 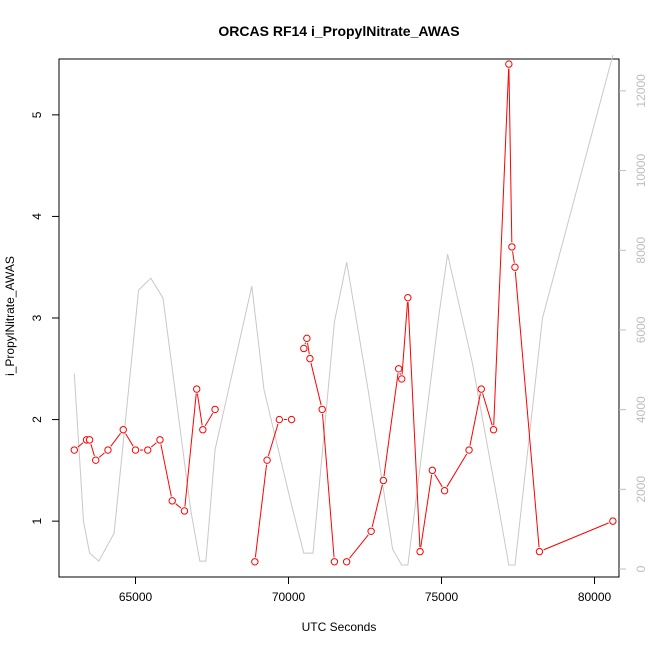 What do you see at coordinates (37, 114) in the screenshot?
I see `y-tick-label: 5` at bounding box center [37, 114].